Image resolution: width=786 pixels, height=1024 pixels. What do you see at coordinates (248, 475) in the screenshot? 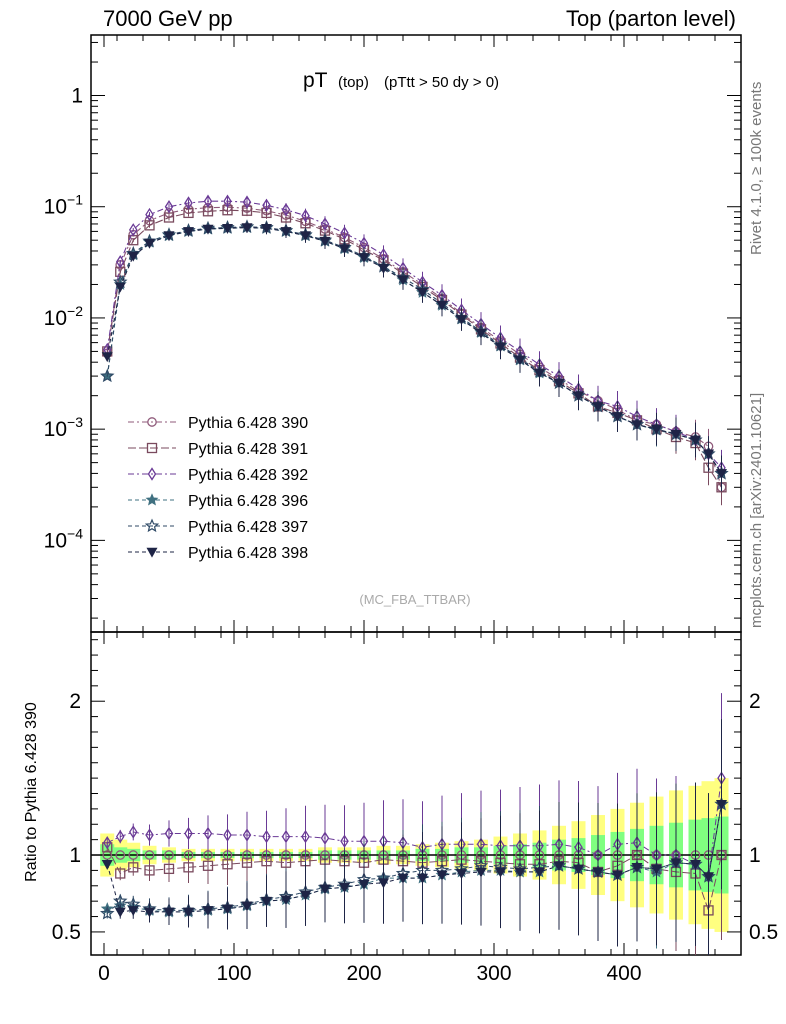
I see `legend-label: Pythia 6.428 392` at bounding box center [248, 475].